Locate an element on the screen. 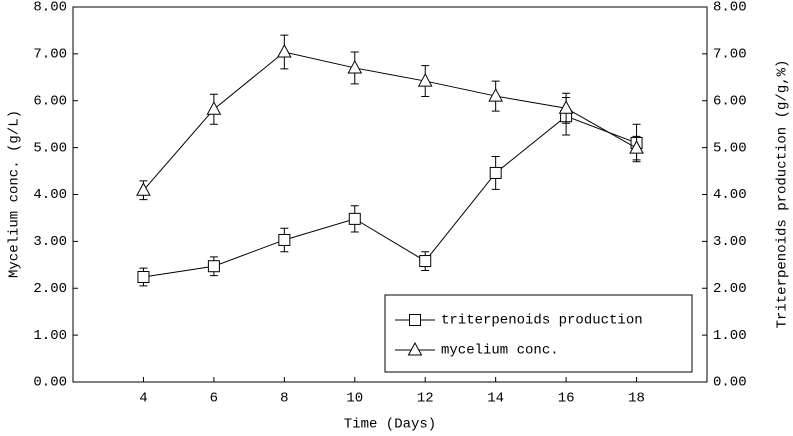  y2-tick-label: 8.00 is located at coordinates (730, 8).